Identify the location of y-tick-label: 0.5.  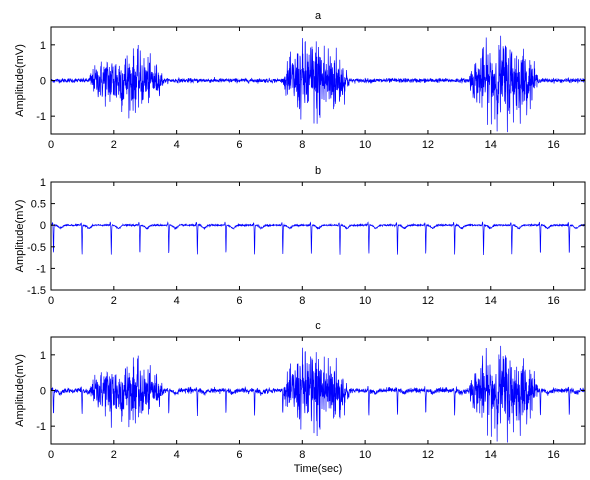
(38, 205).